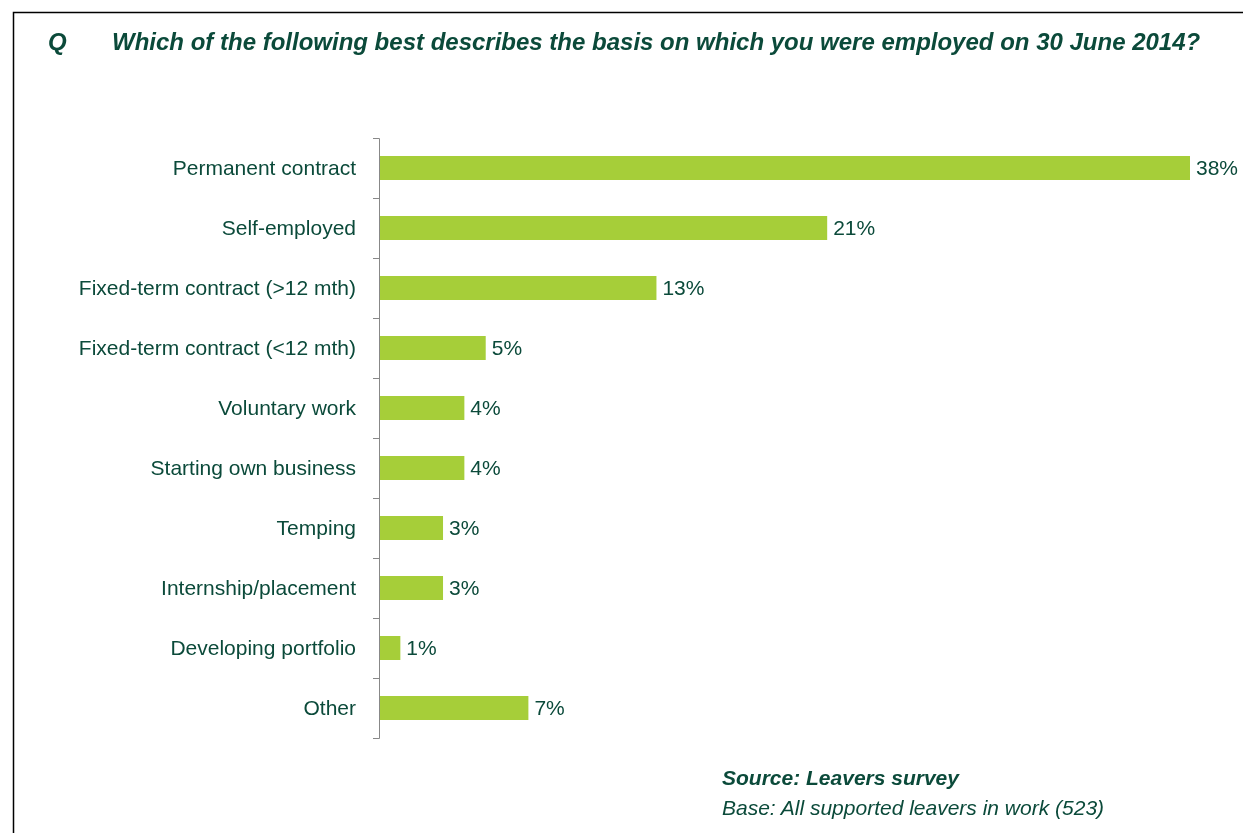 This screenshot has width=1243, height=833. I want to click on y-tick-label: Starting own business, so click(253, 468).